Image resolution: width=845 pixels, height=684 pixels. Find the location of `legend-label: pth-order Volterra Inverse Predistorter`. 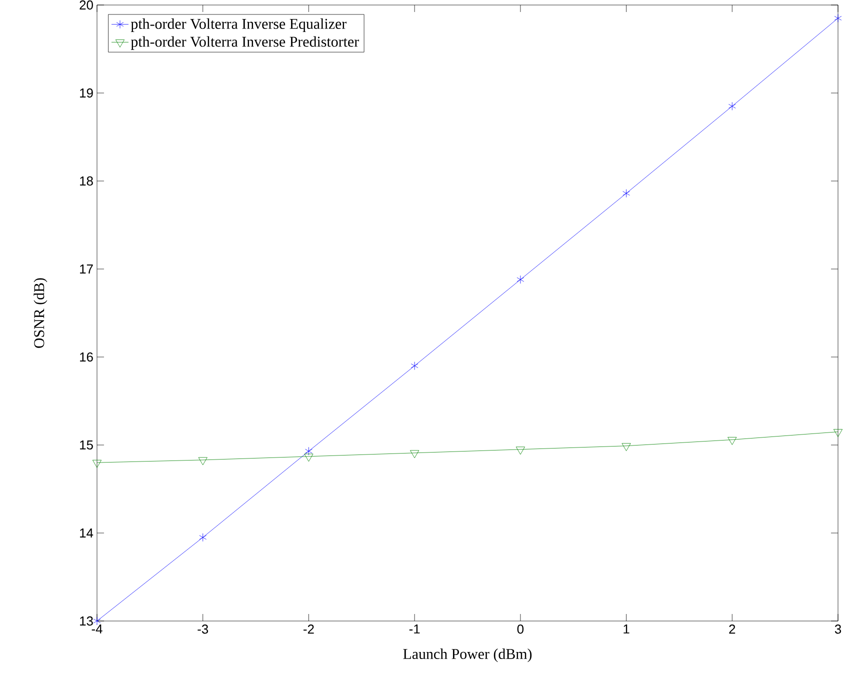

legend-label: pth-order Volterra Inverse Predistorter is located at coordinates (244, 43).